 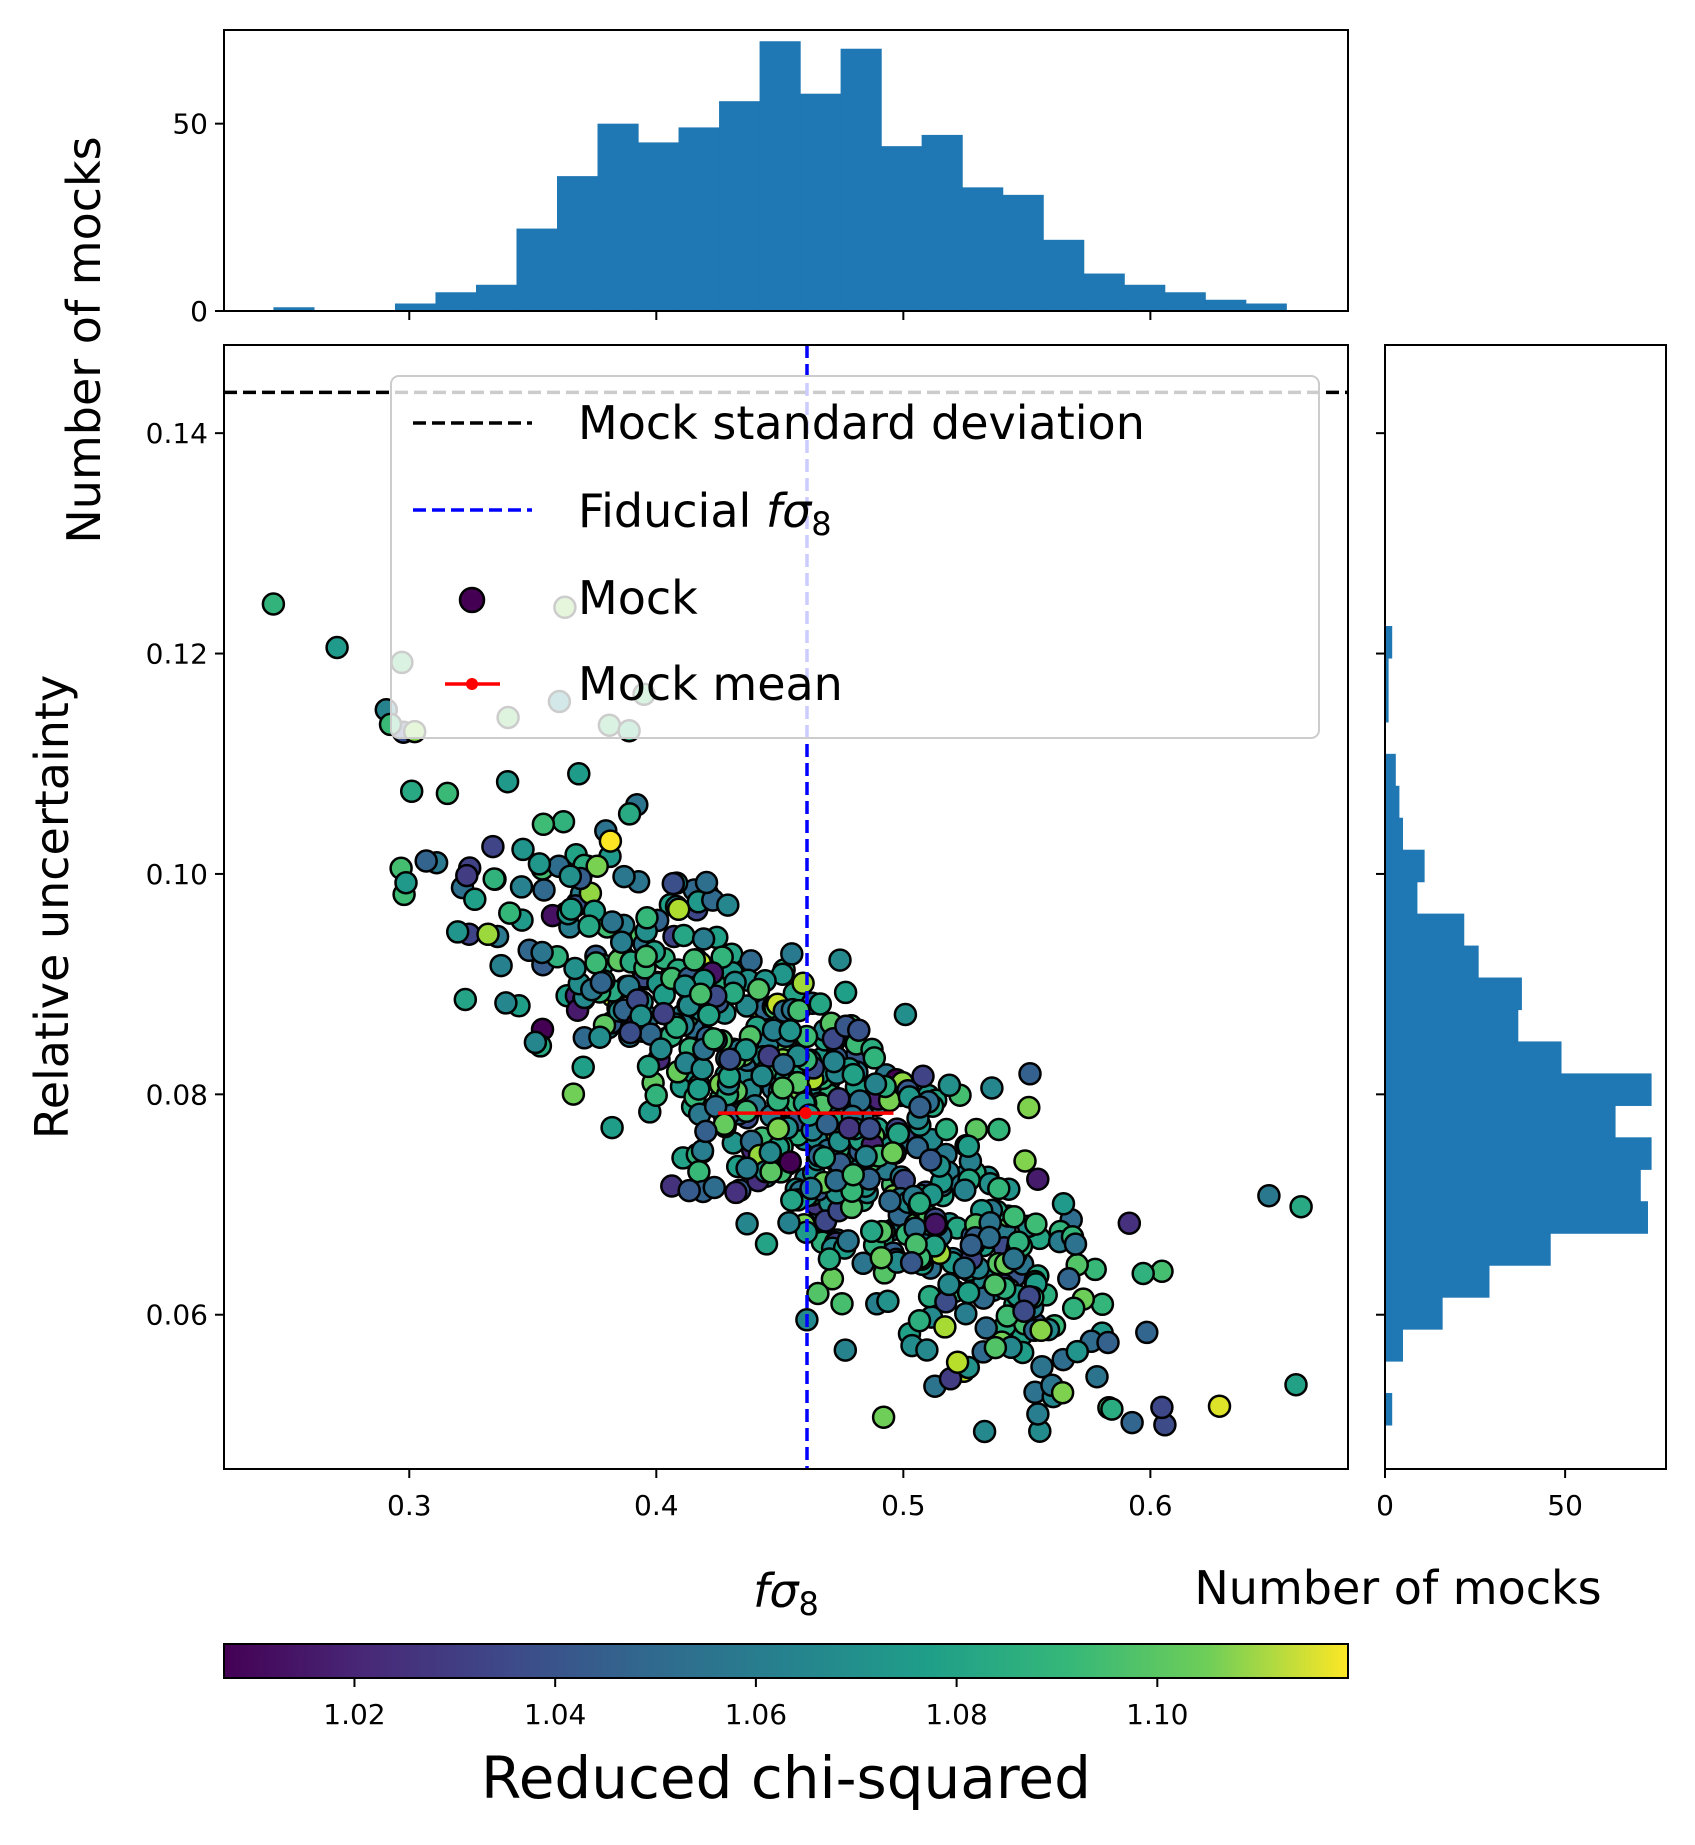 I want to click on top-histogram-yticks: 0 50, so click(x=198, y=218).